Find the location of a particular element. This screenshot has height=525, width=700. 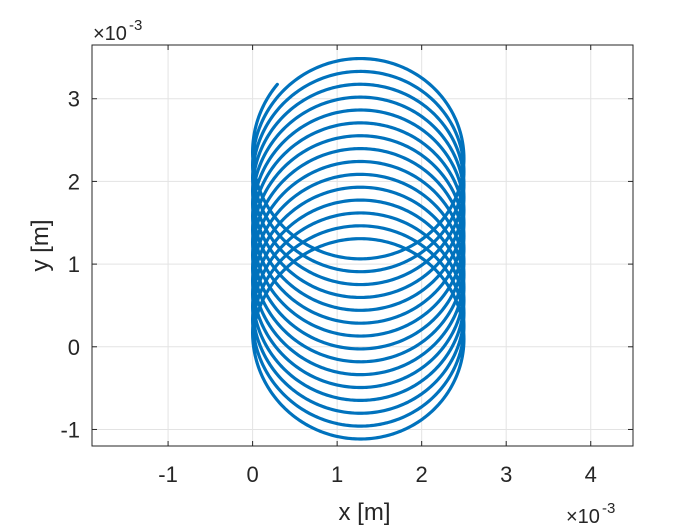

x-multiplier-label: ×10 is located at coordinates (583, 515).